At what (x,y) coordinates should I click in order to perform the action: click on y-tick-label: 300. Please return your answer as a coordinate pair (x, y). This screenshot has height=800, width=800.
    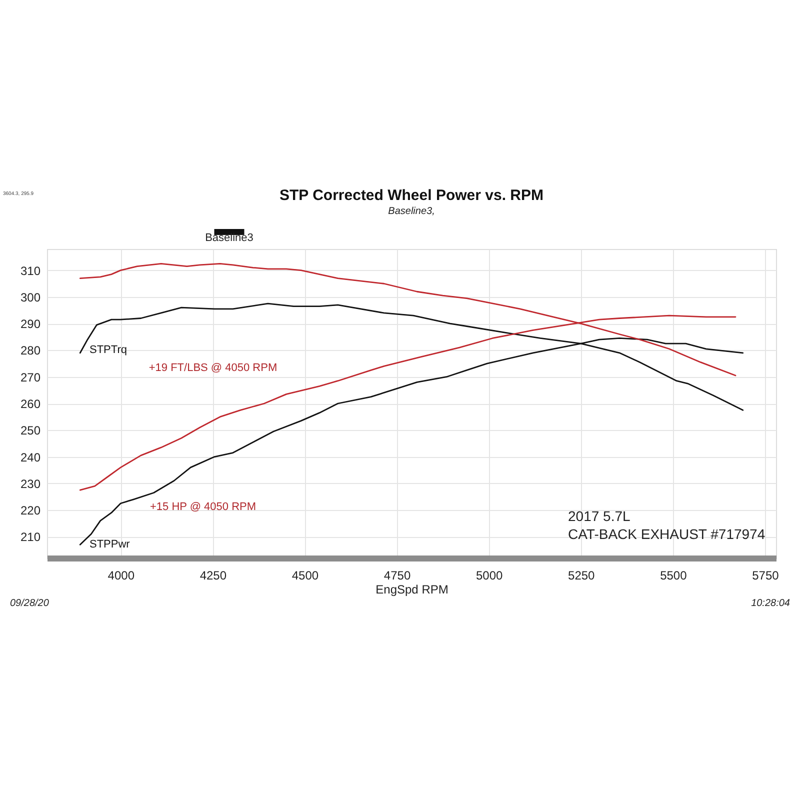
    Looking at the image, I should click on (30, 297).